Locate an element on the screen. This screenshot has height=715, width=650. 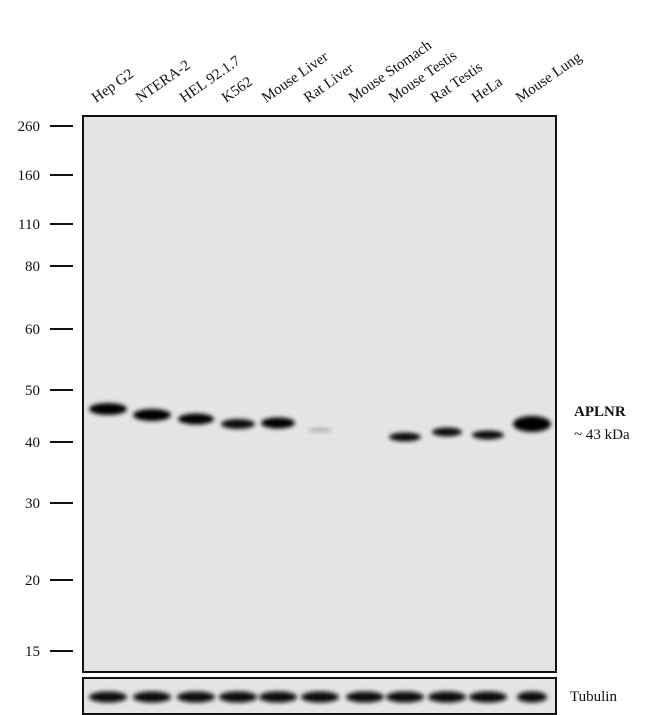
target-size: ~ 43 kDa is located at coordinates (602, 435).